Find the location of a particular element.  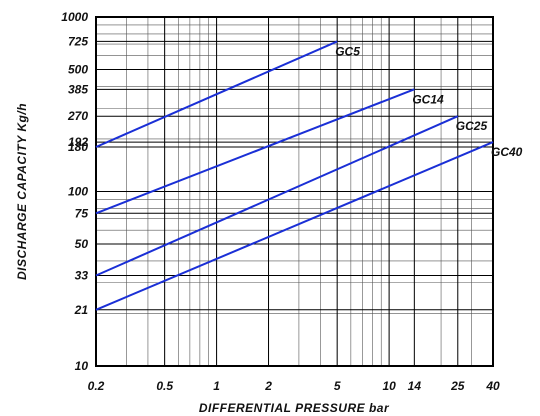

series-label-gc5: GC5 is located at coordinates (347, 51).